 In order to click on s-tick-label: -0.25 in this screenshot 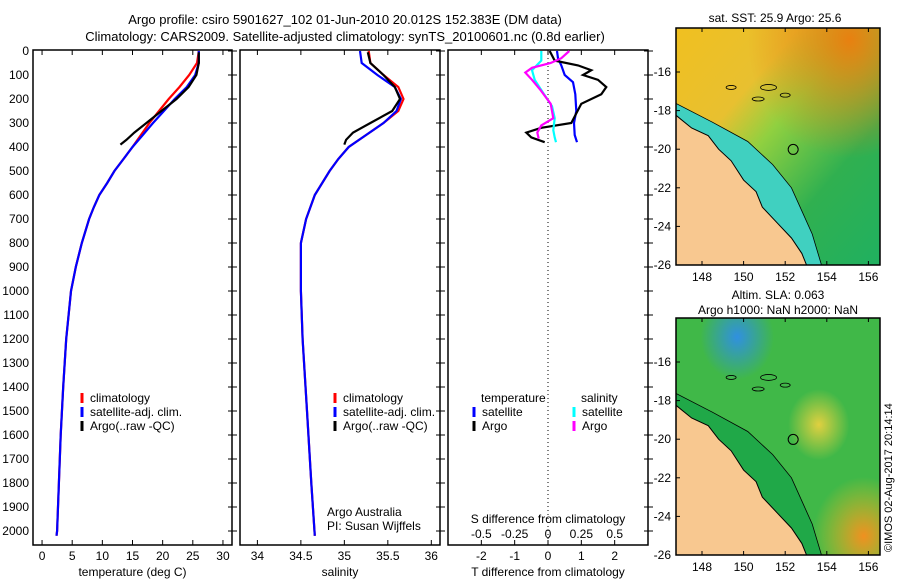, I will do `click(515, 534)`.